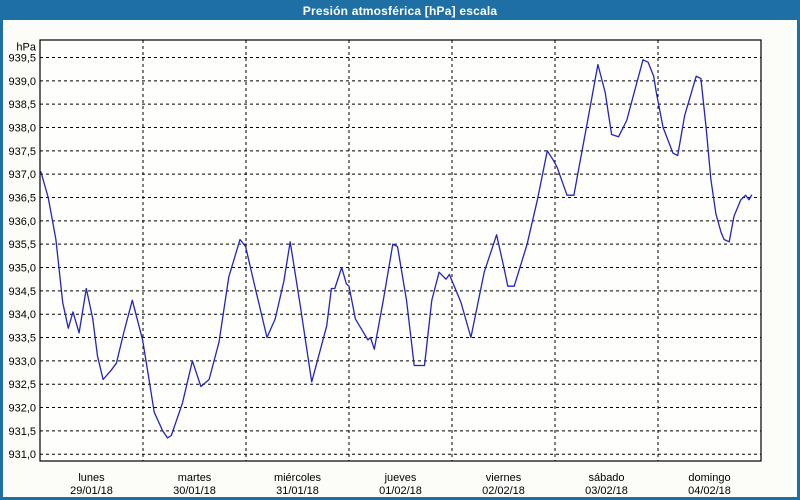 The height and width of the screenshot is (500, 800). Describe the element at coordinates (400, 491) in the screenshot. I see `x-day-date-label: 01/02/18` at that location.